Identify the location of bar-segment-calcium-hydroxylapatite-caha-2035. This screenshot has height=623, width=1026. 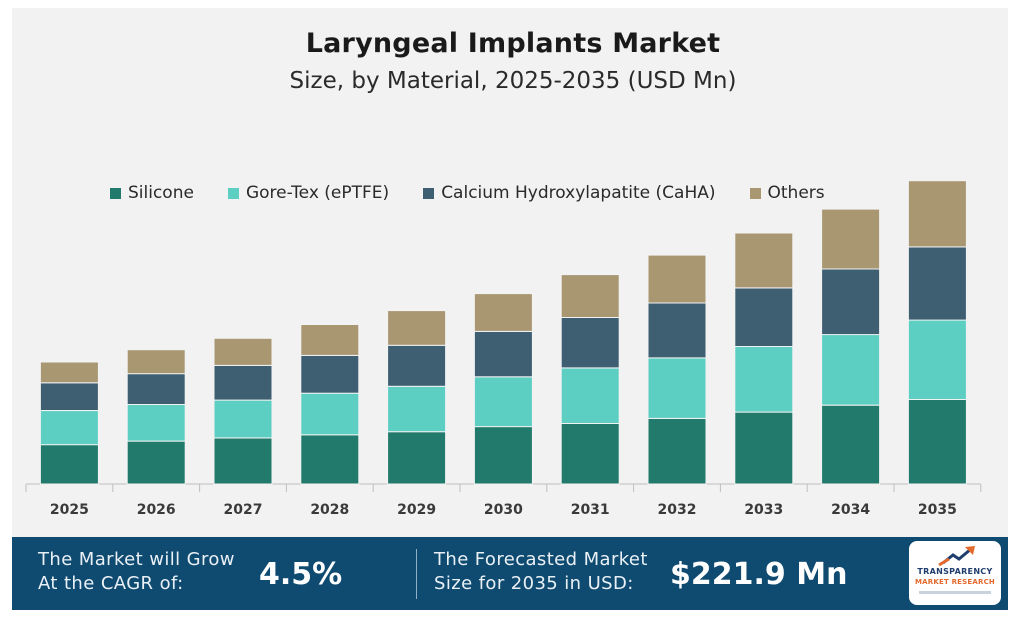
(937, 283).